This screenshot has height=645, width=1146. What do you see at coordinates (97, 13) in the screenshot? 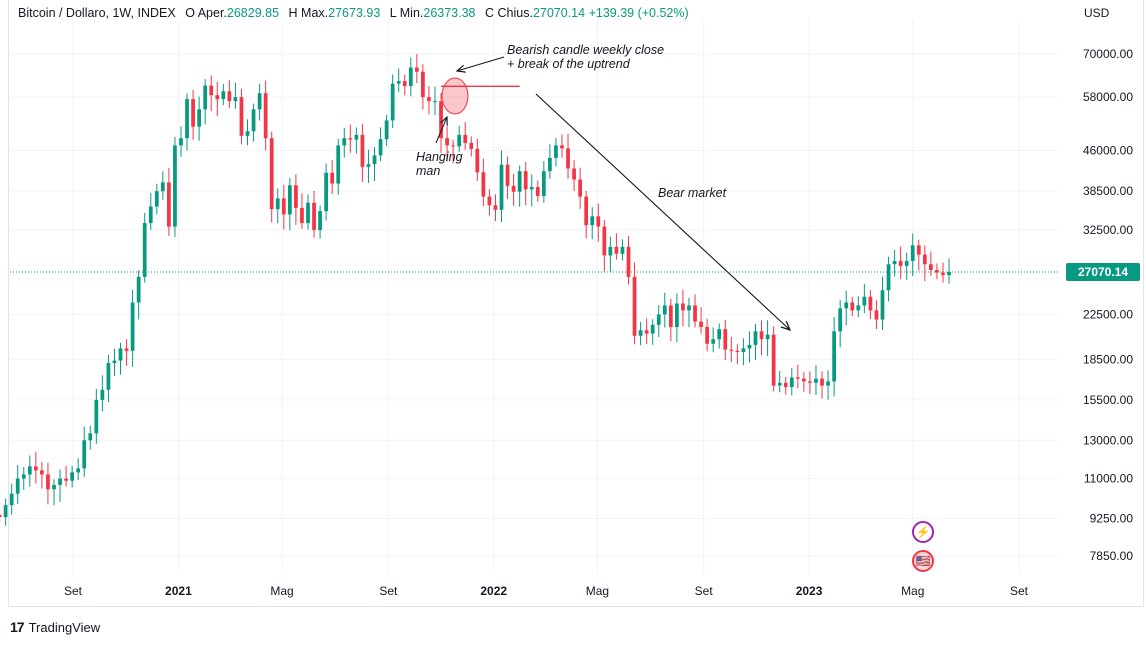
I see `symbol-title: Bitcoin / Dollaro, 1W, INDEX` at bounding box center [97, 13].